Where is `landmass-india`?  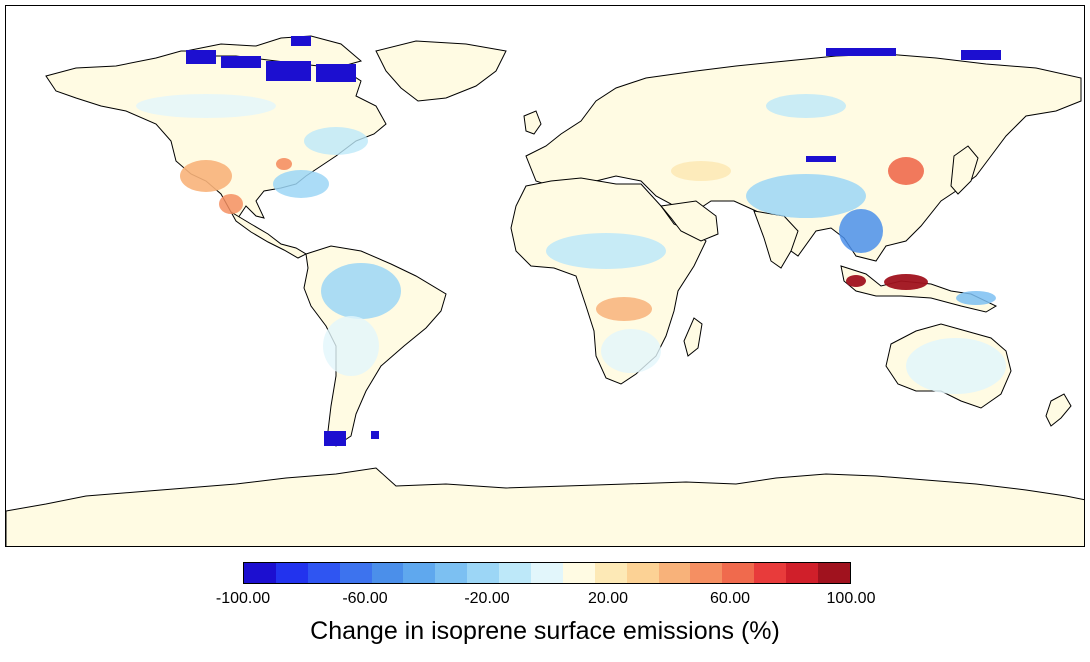 landmass-india is located at coordinates (776, 239).